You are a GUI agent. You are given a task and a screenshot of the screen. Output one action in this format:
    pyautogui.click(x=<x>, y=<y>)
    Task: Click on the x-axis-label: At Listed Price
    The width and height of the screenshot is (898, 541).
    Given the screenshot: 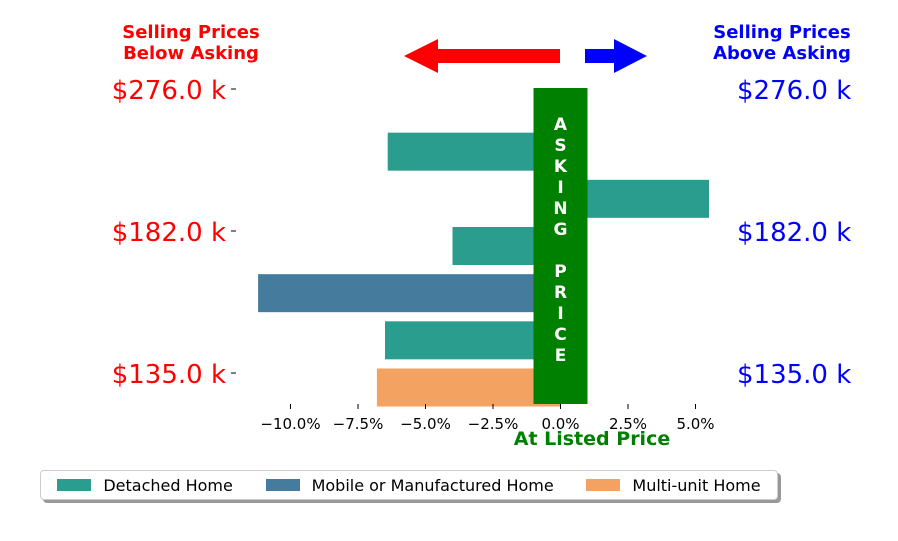 What is the action you would take?
    pyautogui.click(x=592, y=439)
    